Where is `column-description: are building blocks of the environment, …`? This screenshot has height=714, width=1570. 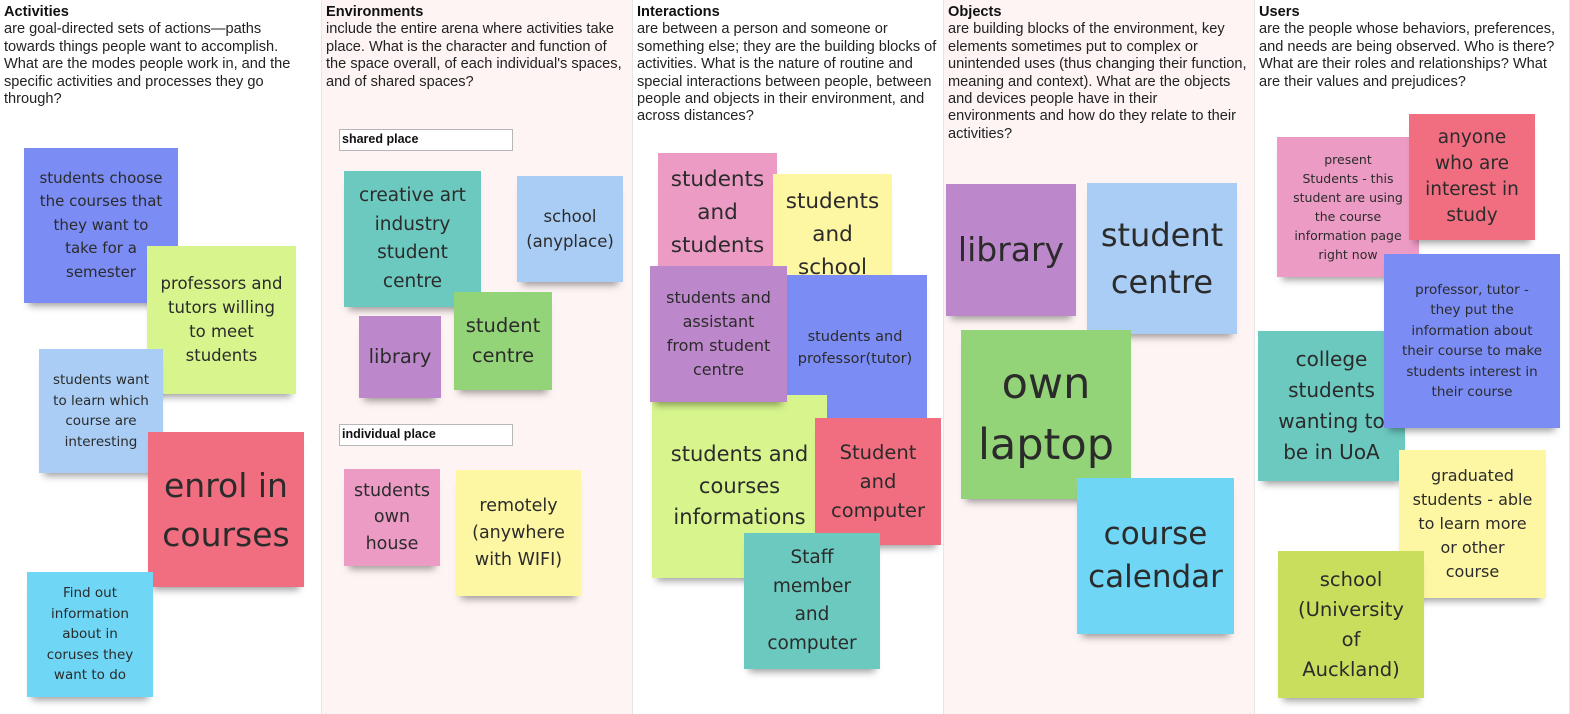
column-description: are building blocks of the environment, … is located at coordinates (1097, 81).